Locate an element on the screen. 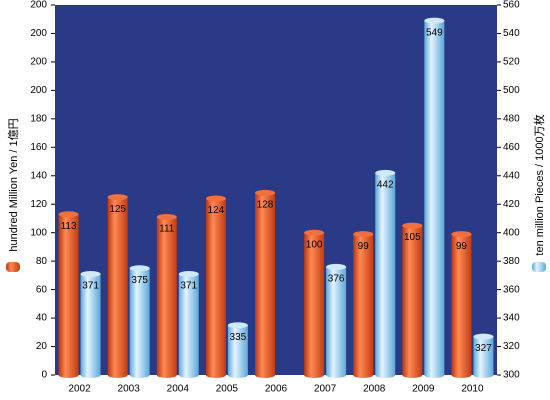 This screenshot has width=550, height=400. y2-tick-label: 400 is located at coordinates (511, 232).